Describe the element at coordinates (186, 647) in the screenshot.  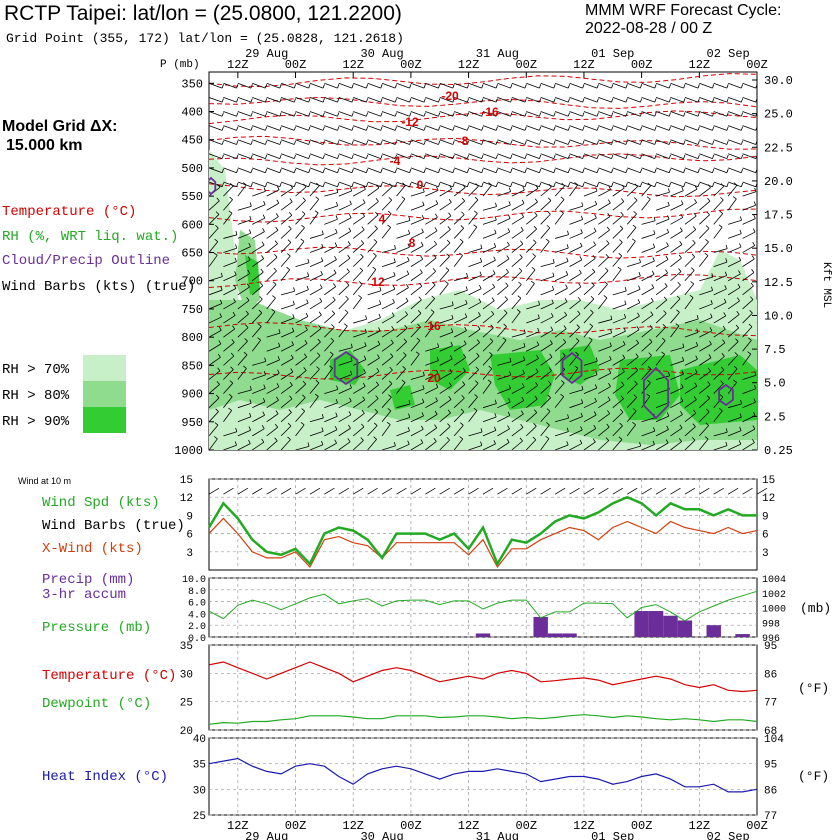
I see `temp-left-tick: 35` at that location.